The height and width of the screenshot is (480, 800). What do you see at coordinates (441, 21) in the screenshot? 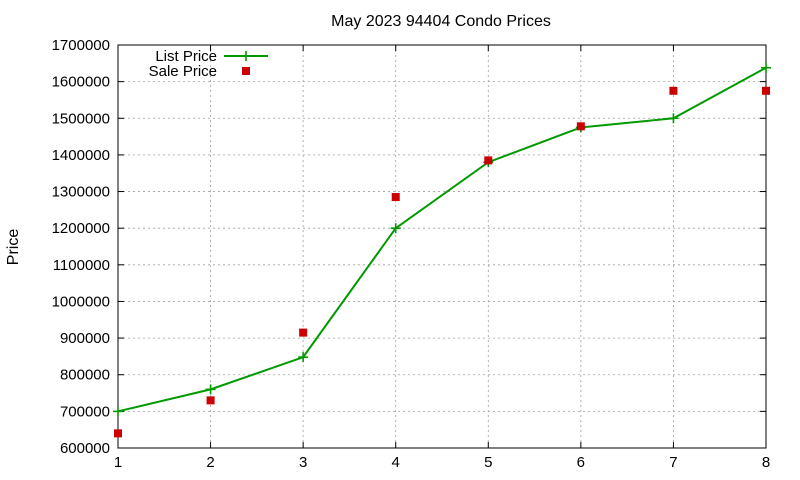
I see `chart-title: May 2023 94404 Condo Prices` at bounding box center [441, 21].